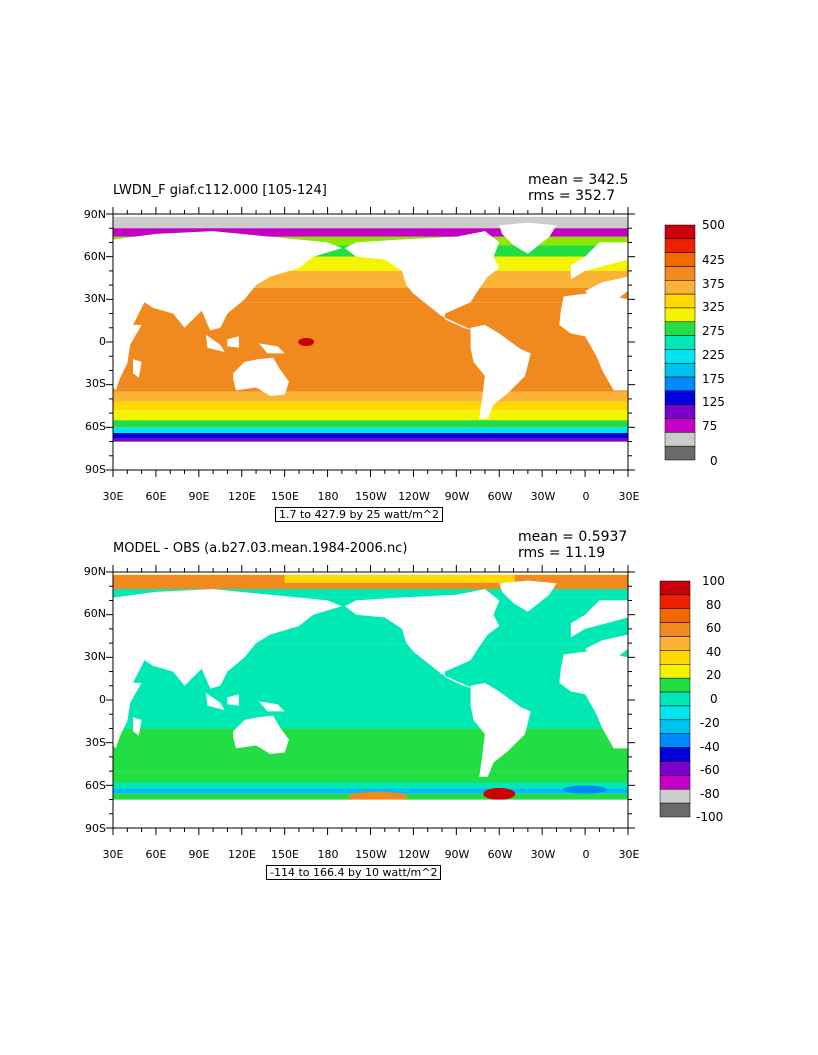 This screenshot has width=818, height=1055. Describe the element at coordinates (94, 298) in the screenshot. I see `panel1-lat-label-30n: 30N` at that location.